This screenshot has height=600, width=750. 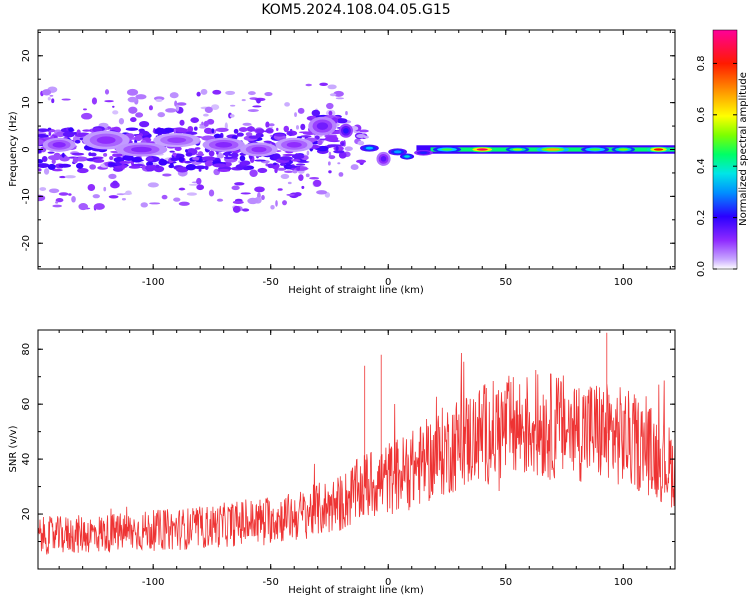 What do you see at coordinates (26, 404) in the screenshot?
I see `y-tick-label: 60` at bounding box center [26, 404].